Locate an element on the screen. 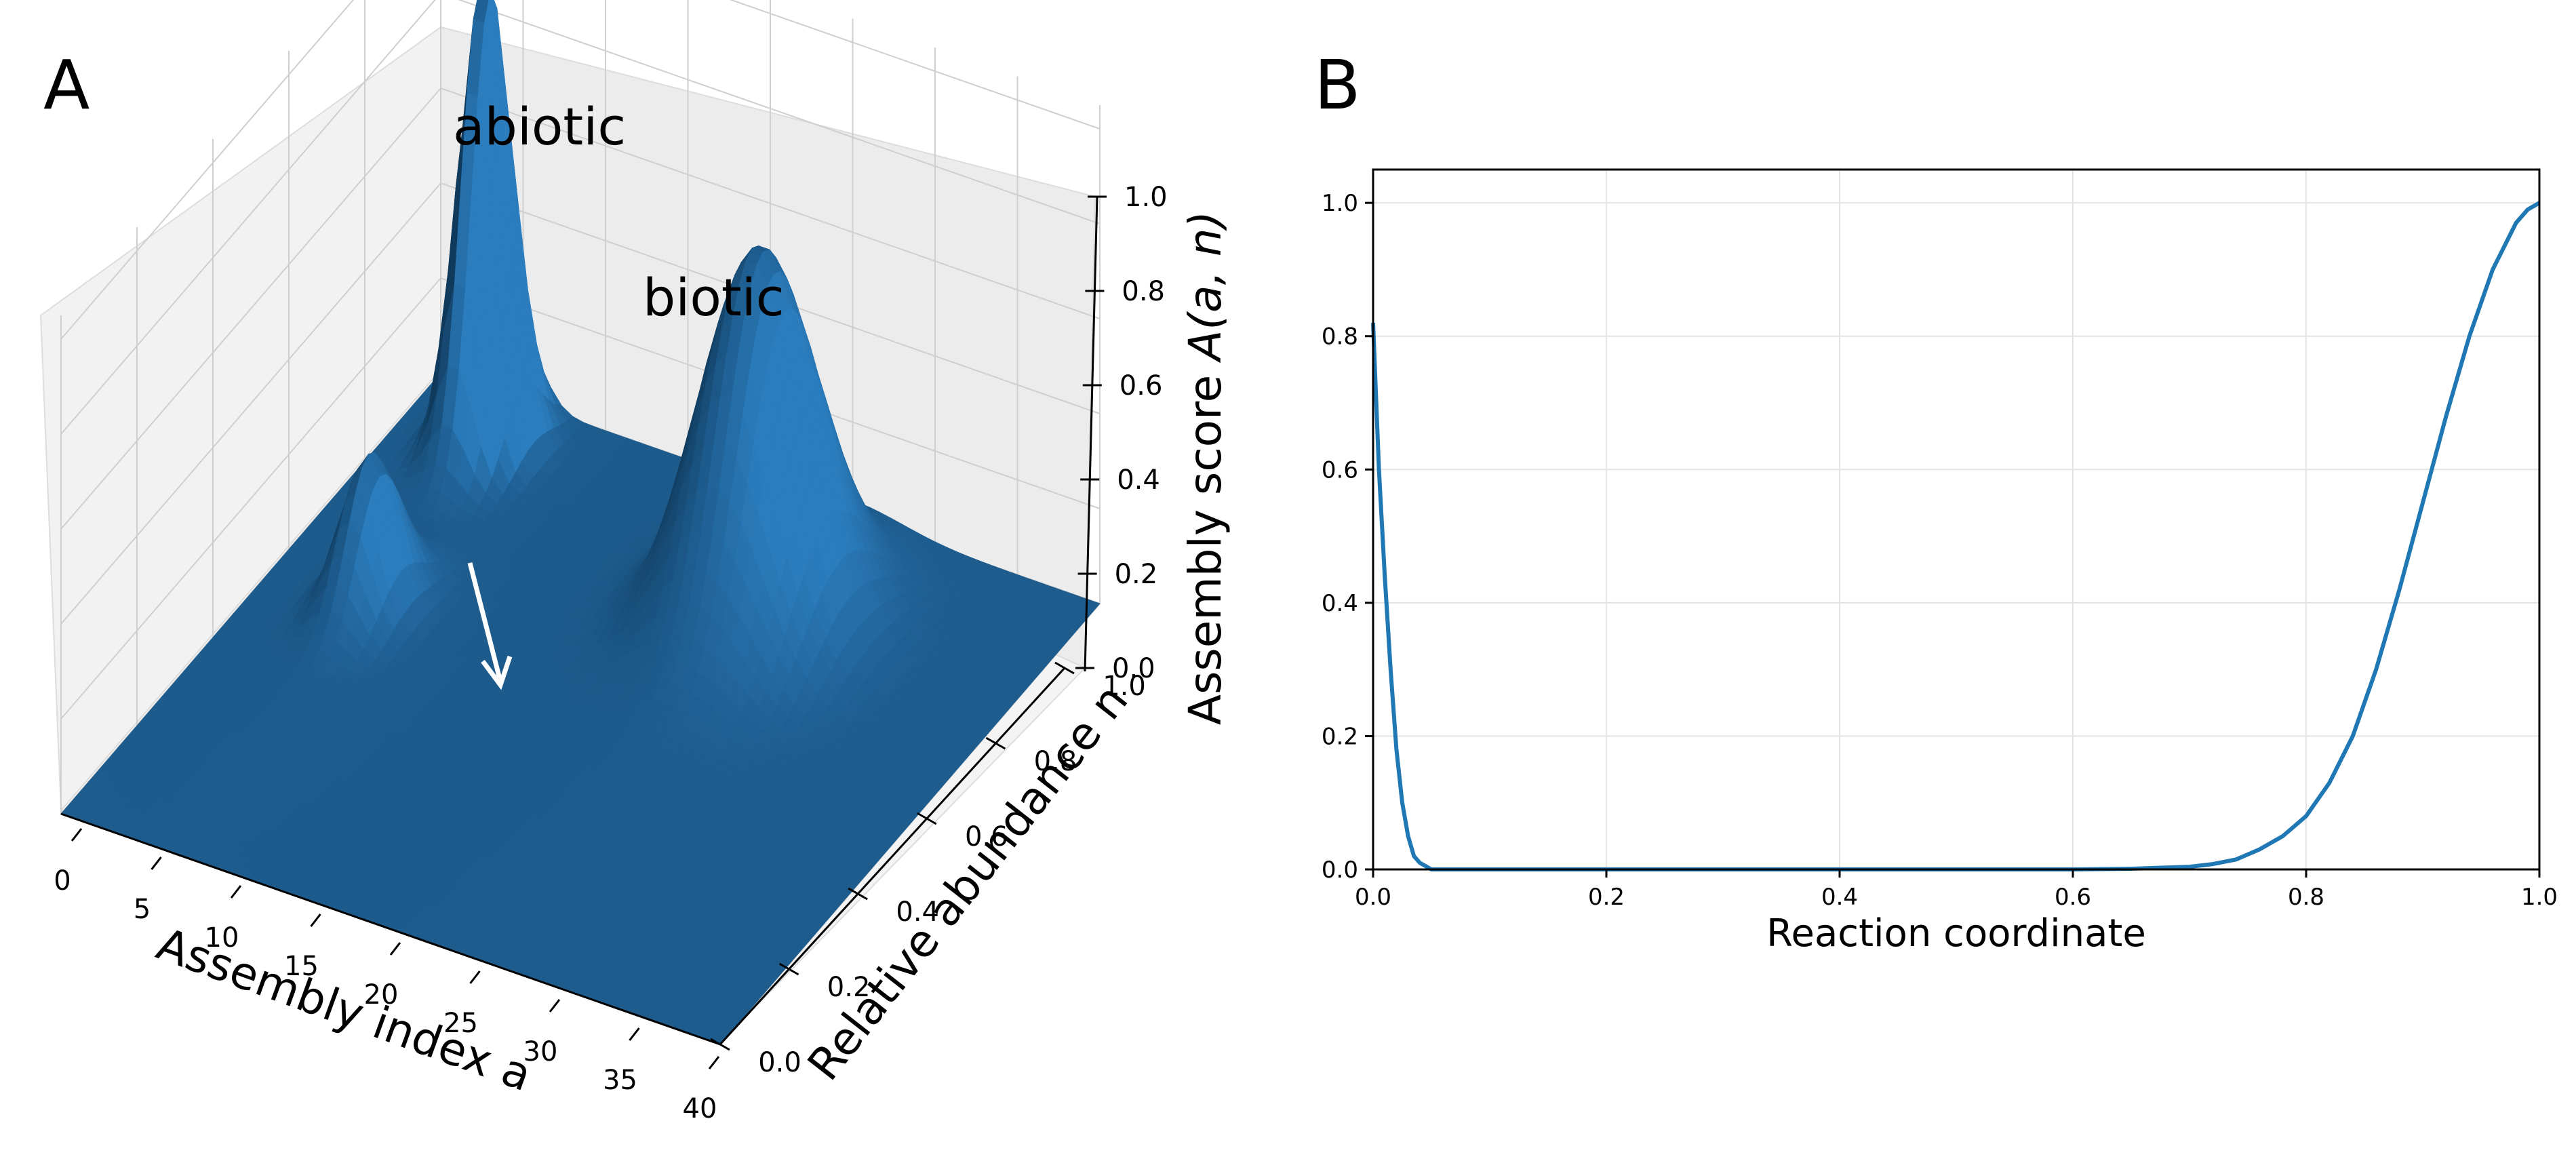 This screenshot has width=2576, height=1159. transition-arrow-head is located at coordinates (497, 672).